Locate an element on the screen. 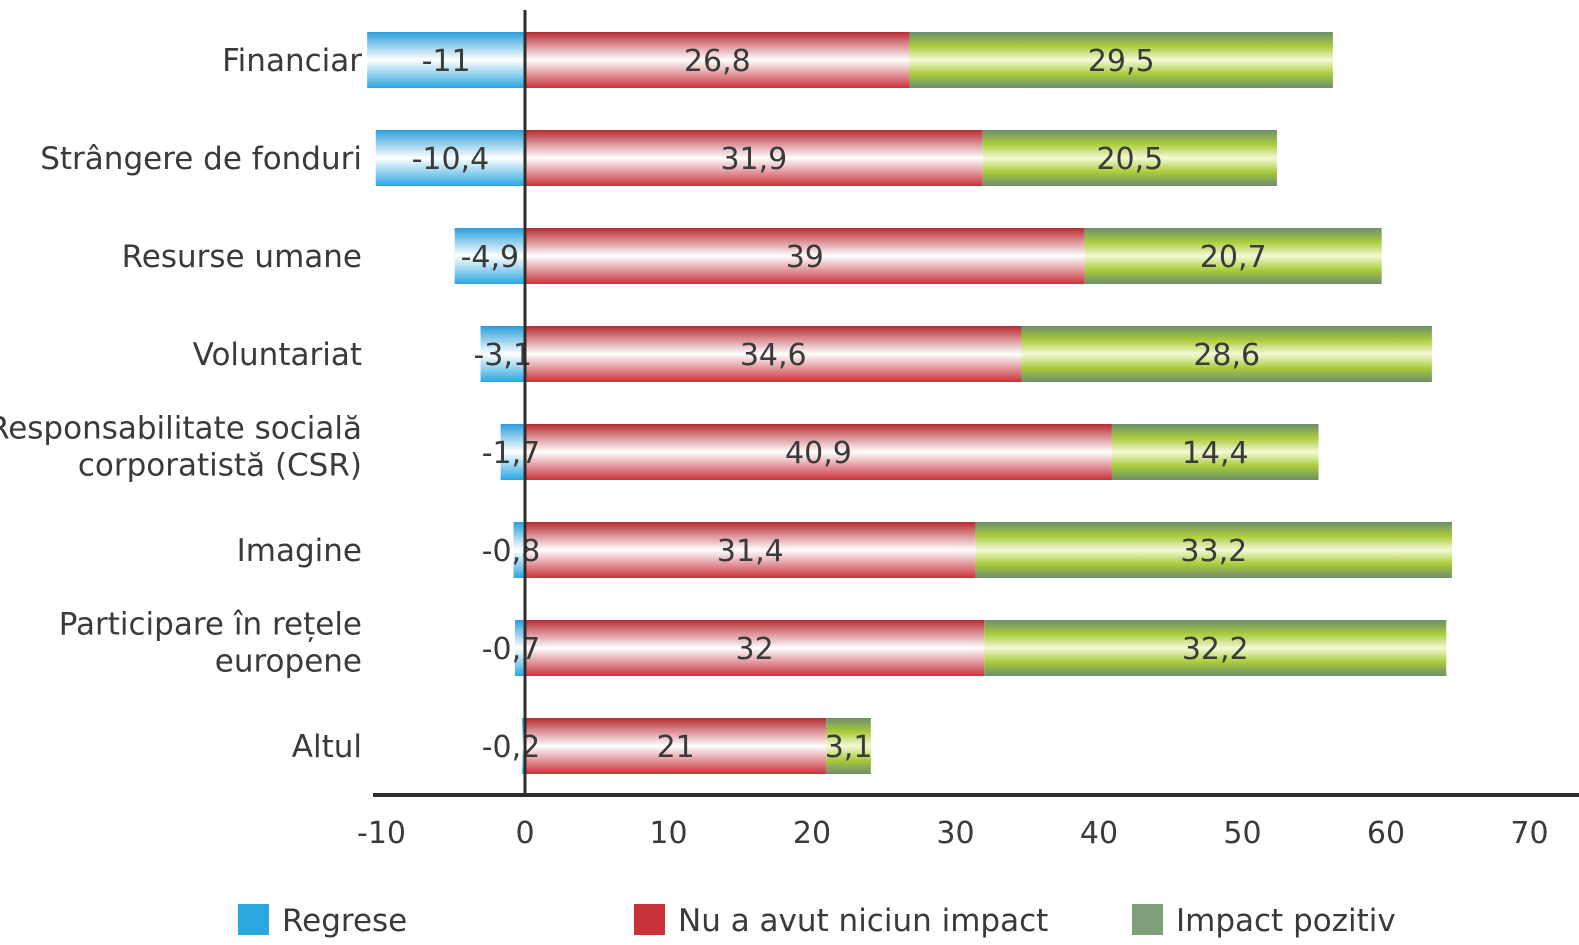 The width and height of the screenshot is (1579, 945). x-tick-label: 50 is located at coordinates (1242, 833).